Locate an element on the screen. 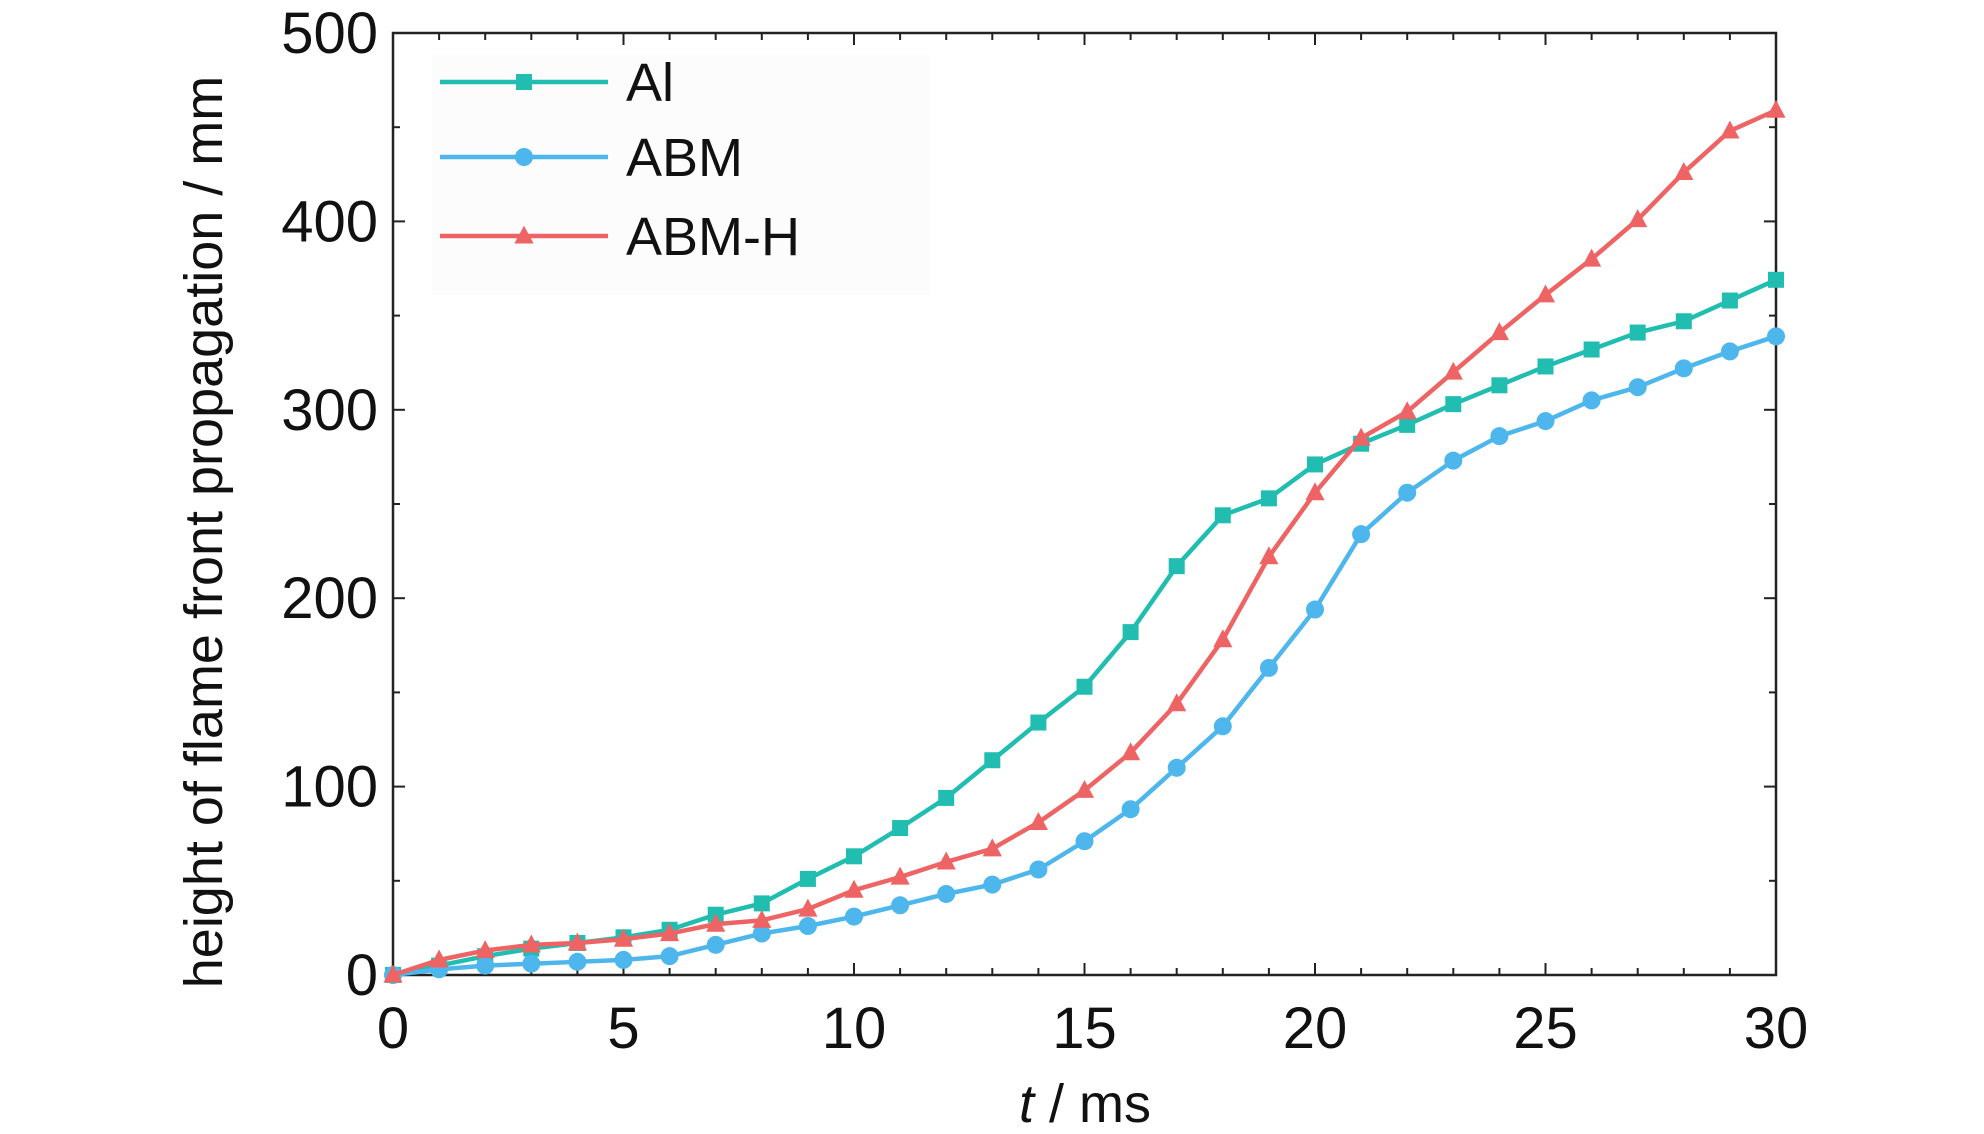 The image size is (1984, 1134). legend: Al ABM ABM-H is located at coordinates (620, 160).